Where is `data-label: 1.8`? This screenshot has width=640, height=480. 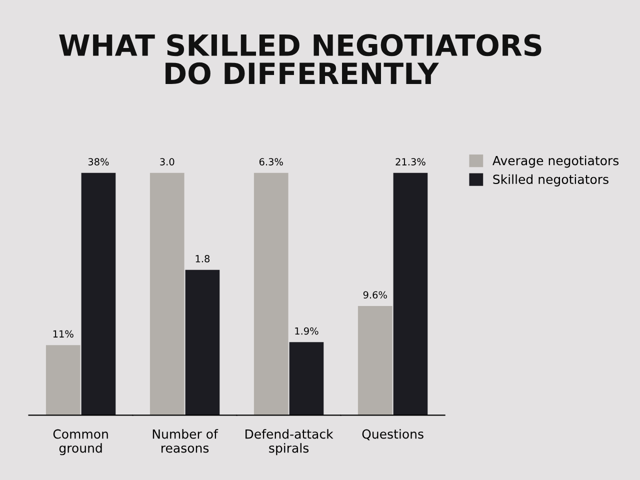
data-label: 1.8 is located at coordinates (203, 258).